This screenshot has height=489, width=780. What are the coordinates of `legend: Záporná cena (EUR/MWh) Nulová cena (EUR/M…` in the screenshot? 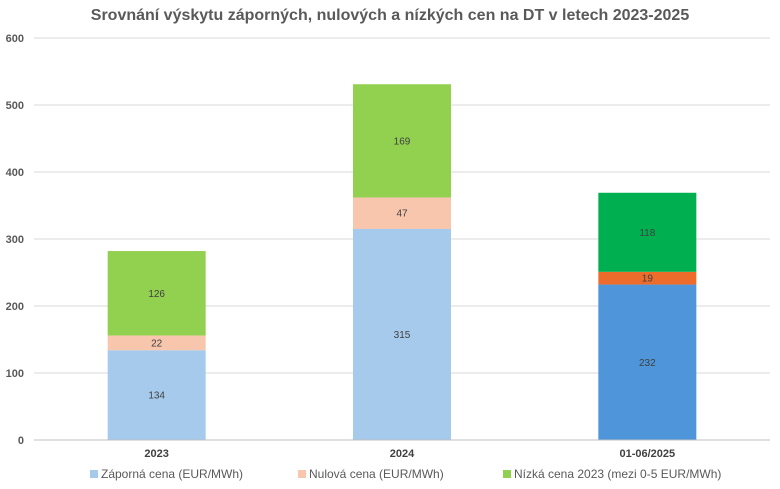 It's located at (405, 474).